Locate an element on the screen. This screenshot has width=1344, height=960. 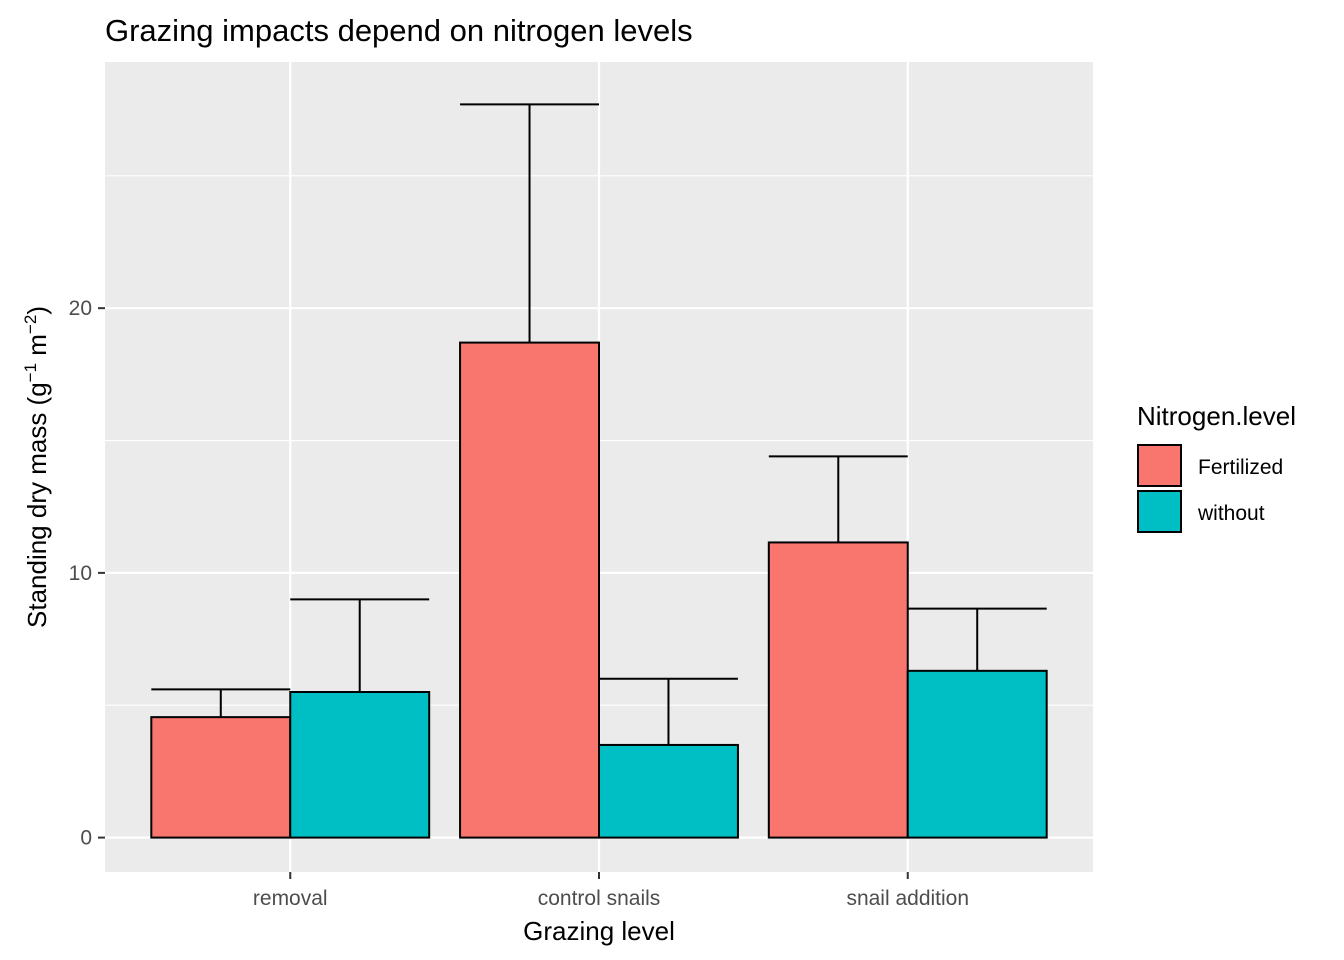
legend: Nitrogen.level Fertilized without is located at coordinates (1216, 467).